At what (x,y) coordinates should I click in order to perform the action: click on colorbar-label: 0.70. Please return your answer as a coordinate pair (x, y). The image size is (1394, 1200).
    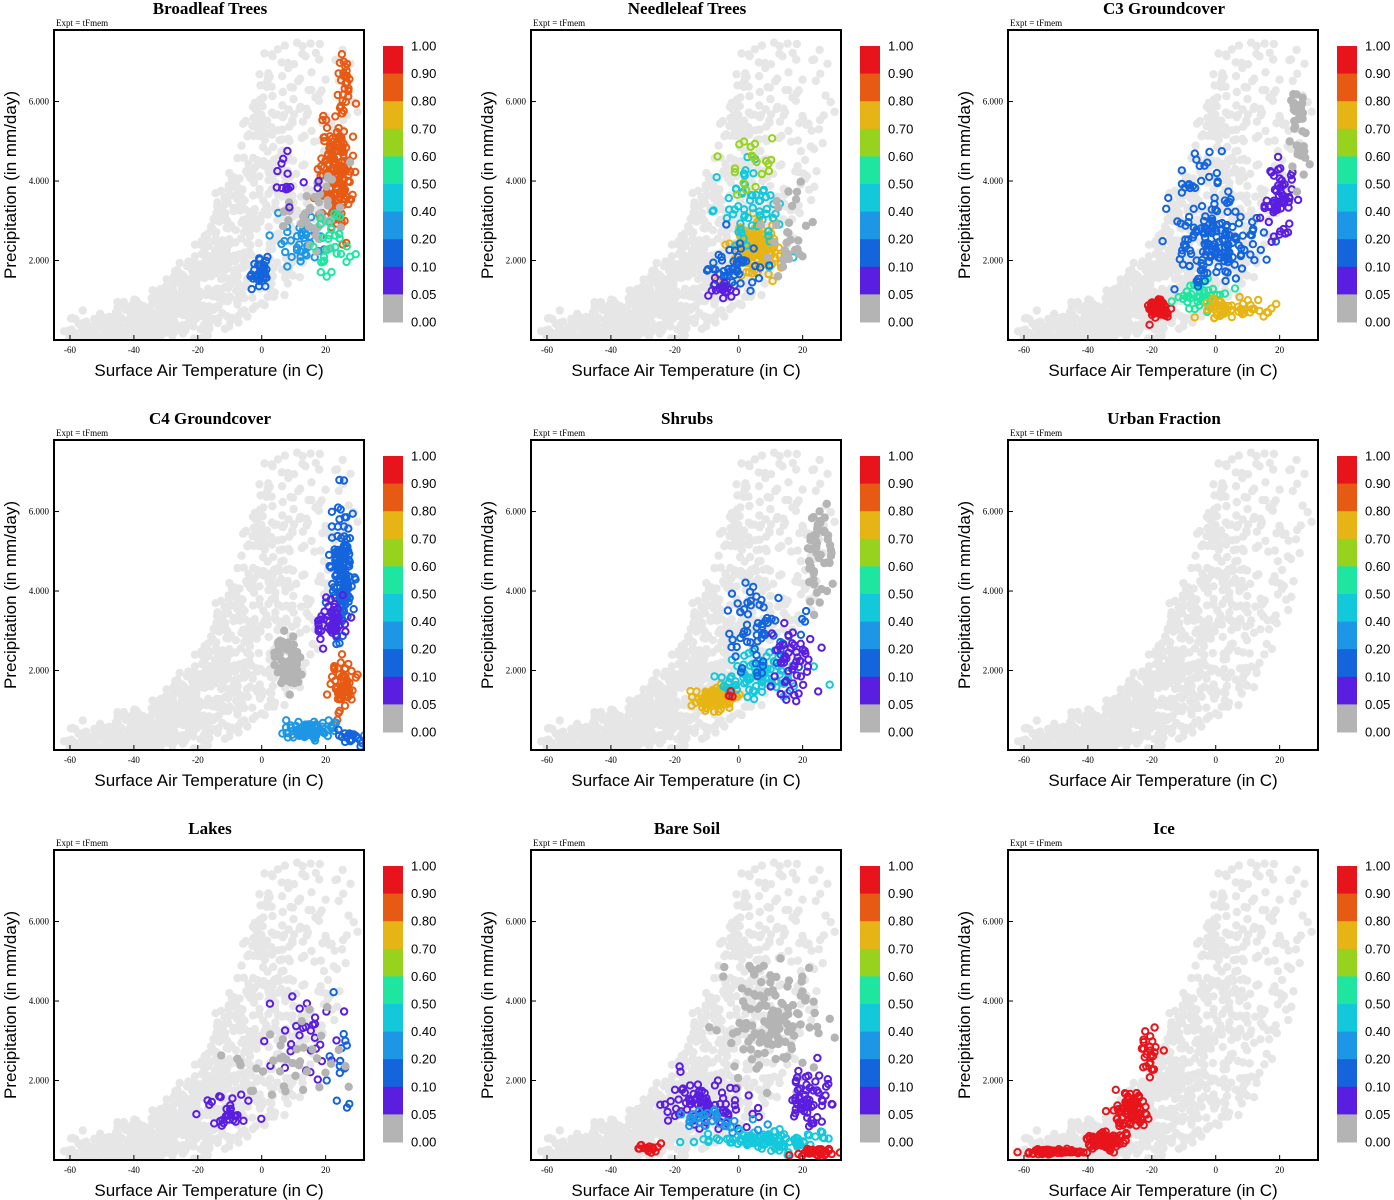
    Looking at the image, I should click on (423, 128).